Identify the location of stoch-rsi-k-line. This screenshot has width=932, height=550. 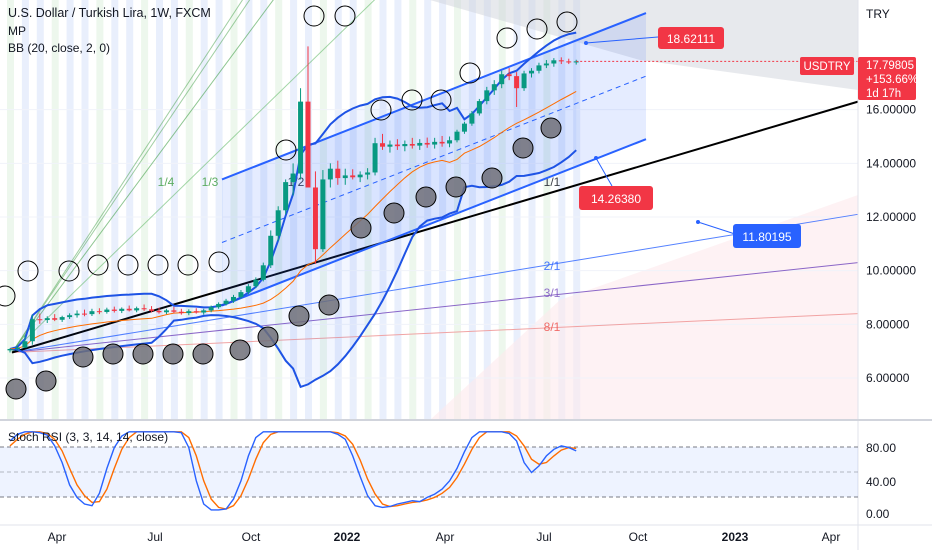
(293, 471).